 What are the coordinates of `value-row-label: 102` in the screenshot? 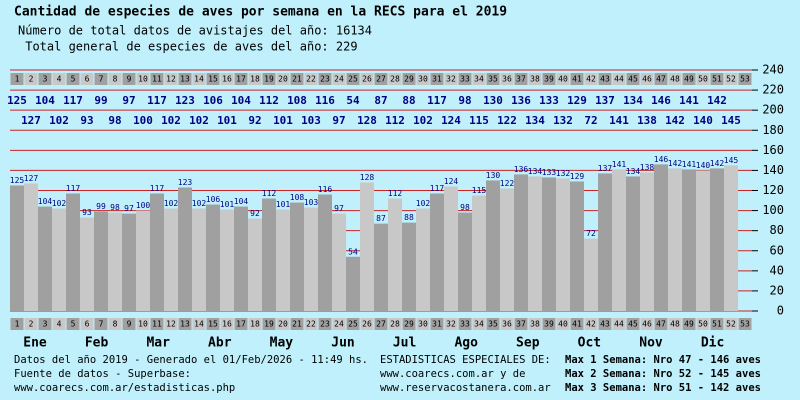 It's located at (59, 120).